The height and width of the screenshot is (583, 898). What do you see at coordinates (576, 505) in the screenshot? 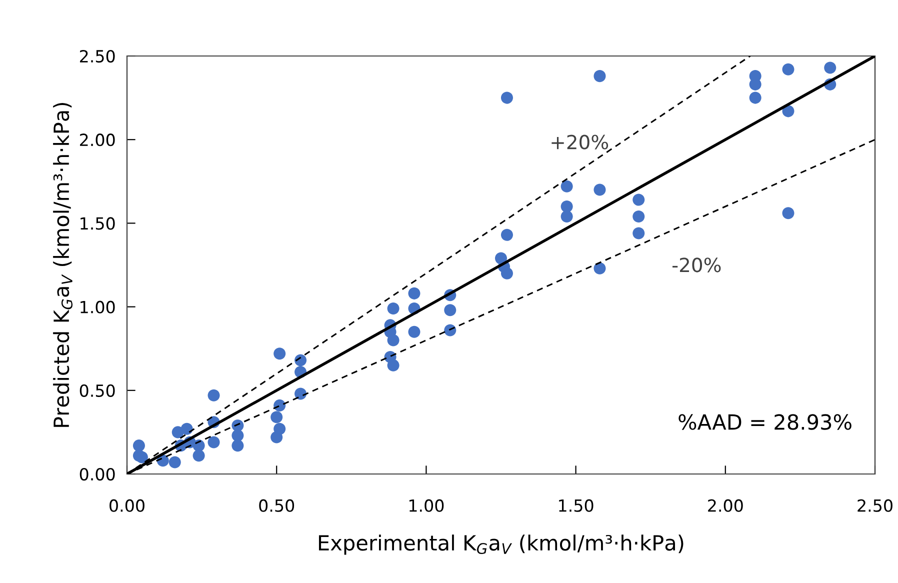
I see `x-tick-label: 1.50` at bounding box center [576, 505].